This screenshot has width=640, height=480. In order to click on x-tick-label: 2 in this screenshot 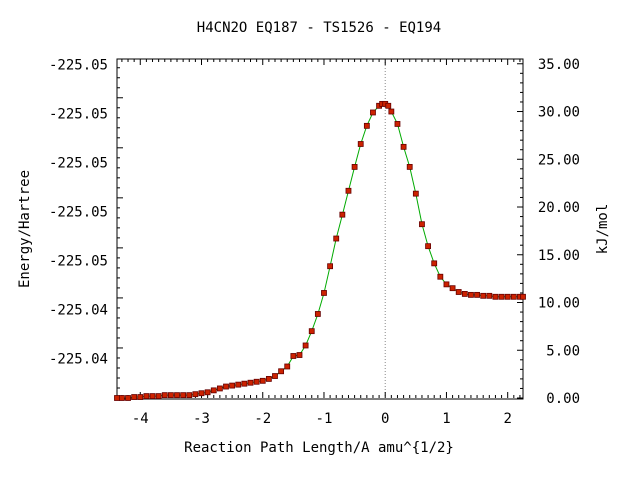, I will do `click(507, 419)`.